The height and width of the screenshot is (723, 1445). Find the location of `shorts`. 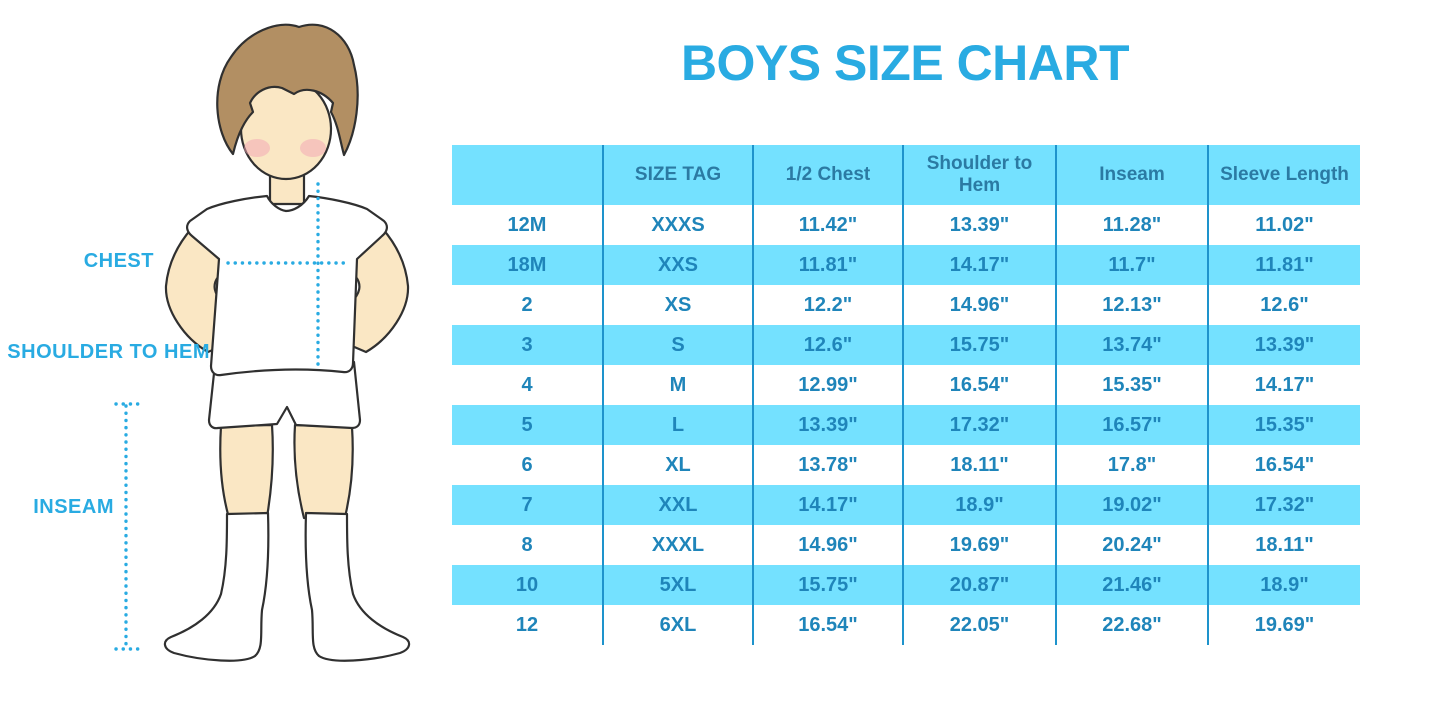

shorts is located at coordinates (284, 395).